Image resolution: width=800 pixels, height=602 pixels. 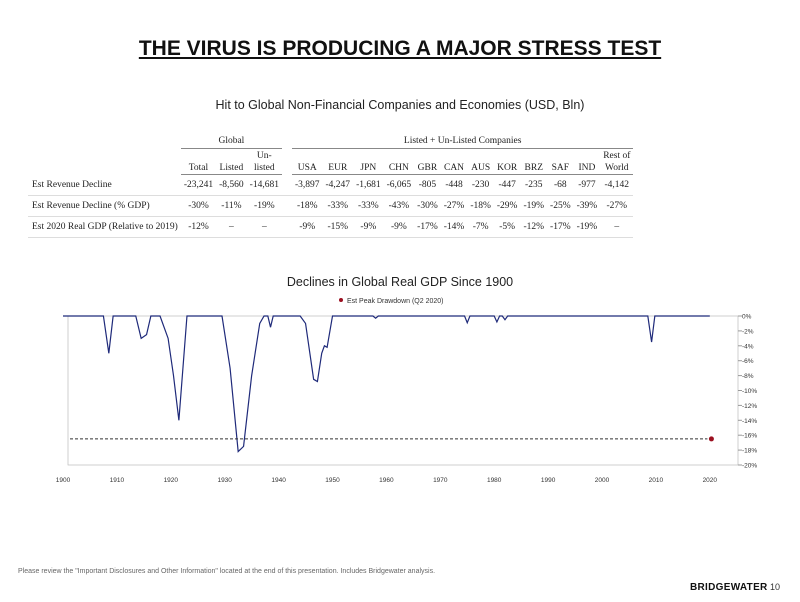 What do you see at coordinates (231, 168) in the screenshot?
I see `header-2: Listed` at bounding box center [231, 168].